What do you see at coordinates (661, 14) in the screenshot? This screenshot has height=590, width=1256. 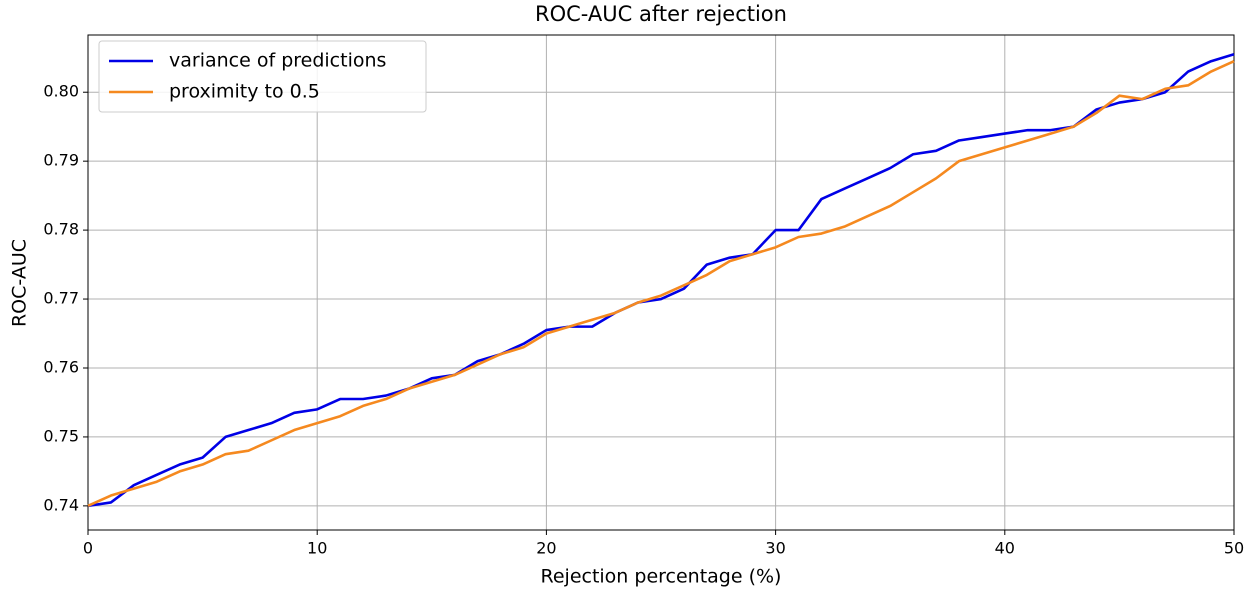 I see `chart-title: ROC-AUC after rejection` at bounding box center [661, 14].